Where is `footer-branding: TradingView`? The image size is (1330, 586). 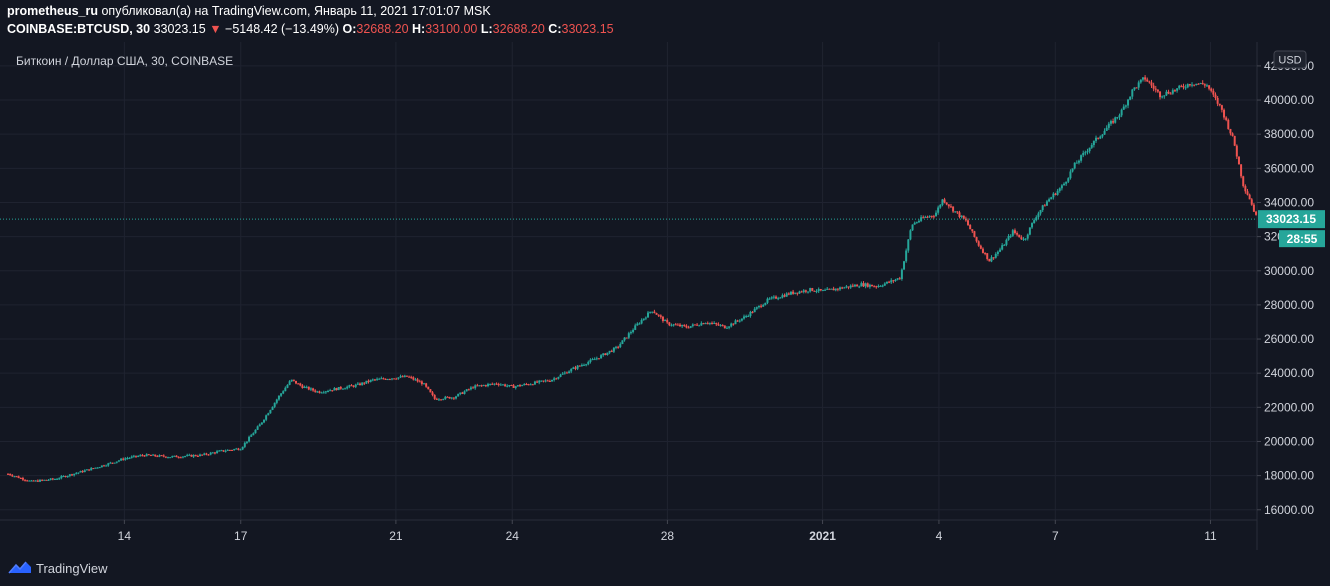 footer-branding: TradingView is located at coordinates (58, 568).